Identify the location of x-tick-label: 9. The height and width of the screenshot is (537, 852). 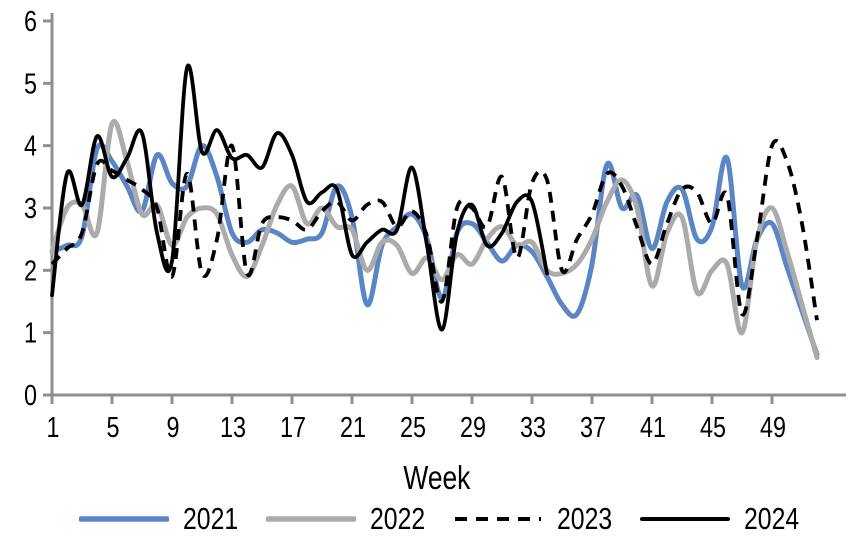
(173, 428).